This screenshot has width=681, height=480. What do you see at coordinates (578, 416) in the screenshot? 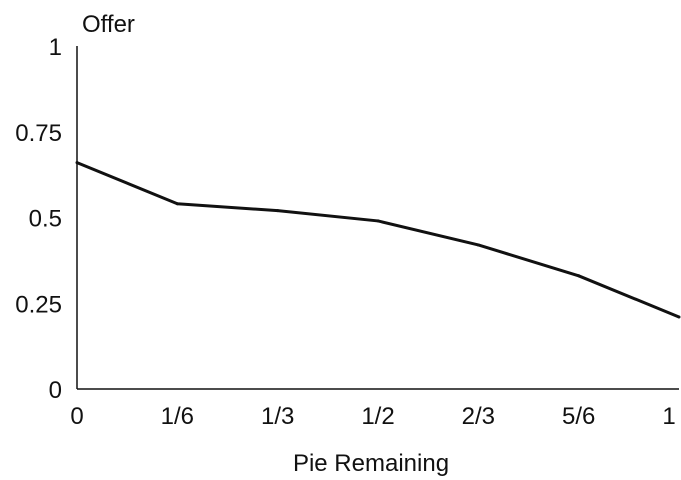
I see `x-tick-label: 5/6` at bounding box center [578, 416].